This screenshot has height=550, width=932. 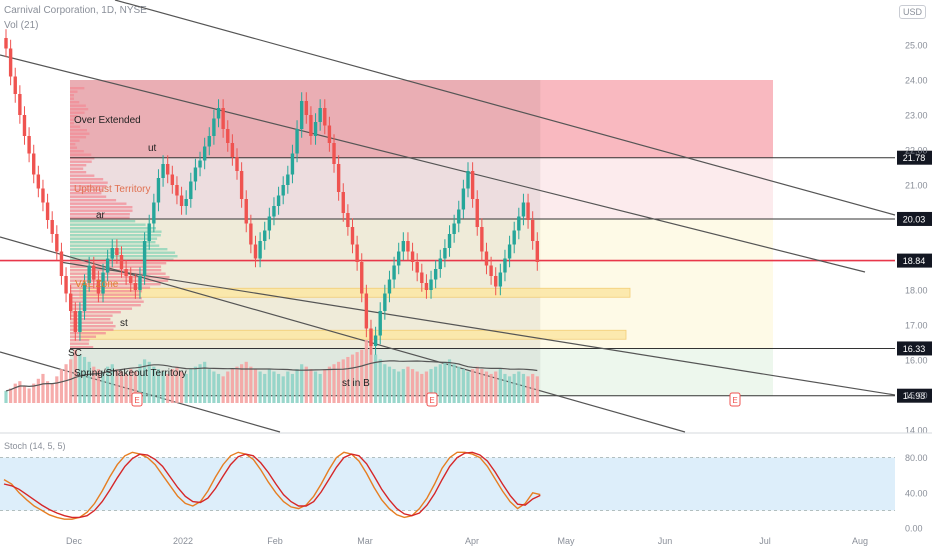 What do you see at coordinates (272, 485) in the screenshot?
I see `stoch-k-line` at bounding box center [272, 485].